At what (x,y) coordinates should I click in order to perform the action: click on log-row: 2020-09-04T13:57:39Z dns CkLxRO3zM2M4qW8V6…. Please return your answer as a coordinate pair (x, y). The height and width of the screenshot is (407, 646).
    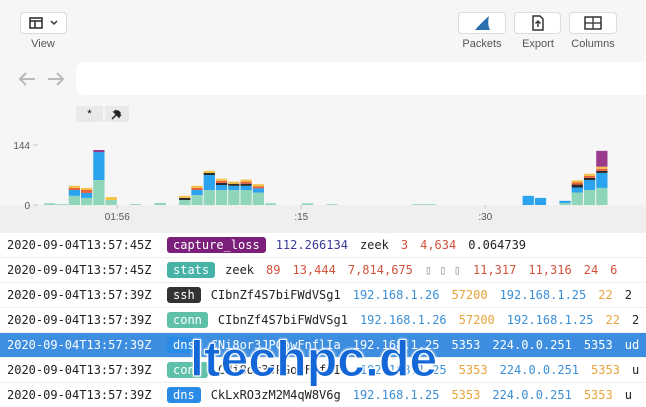
    Looking at the image, I should click on (323, 394).